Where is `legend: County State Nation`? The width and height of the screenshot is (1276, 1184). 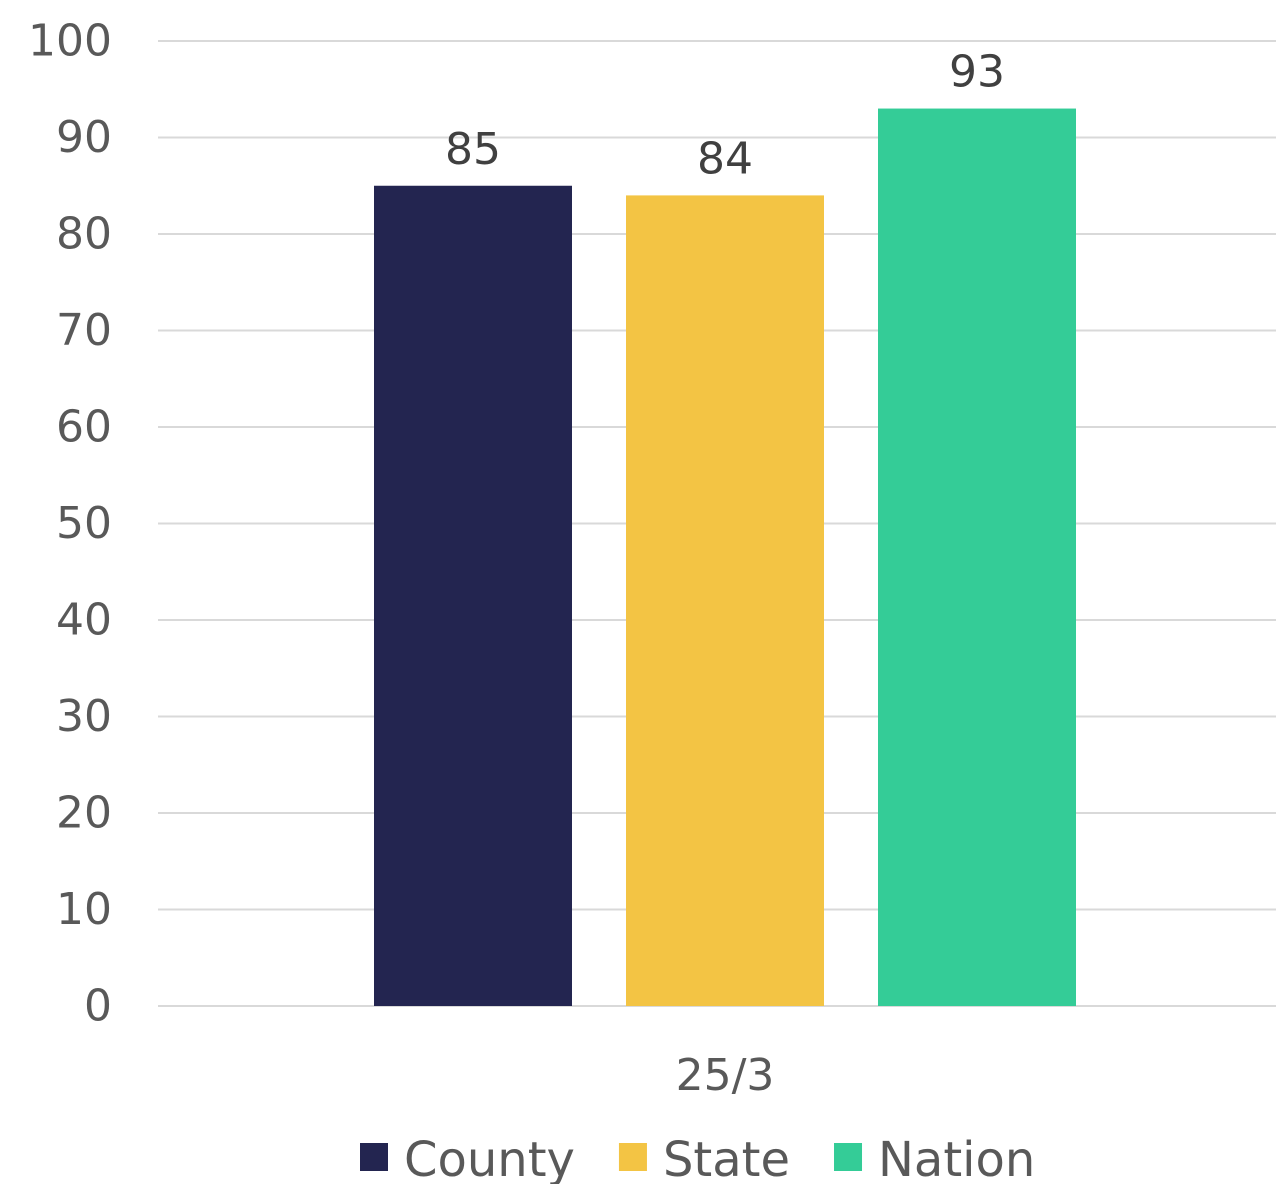
legend: County State Nation is located at coordinates (697, 1158).